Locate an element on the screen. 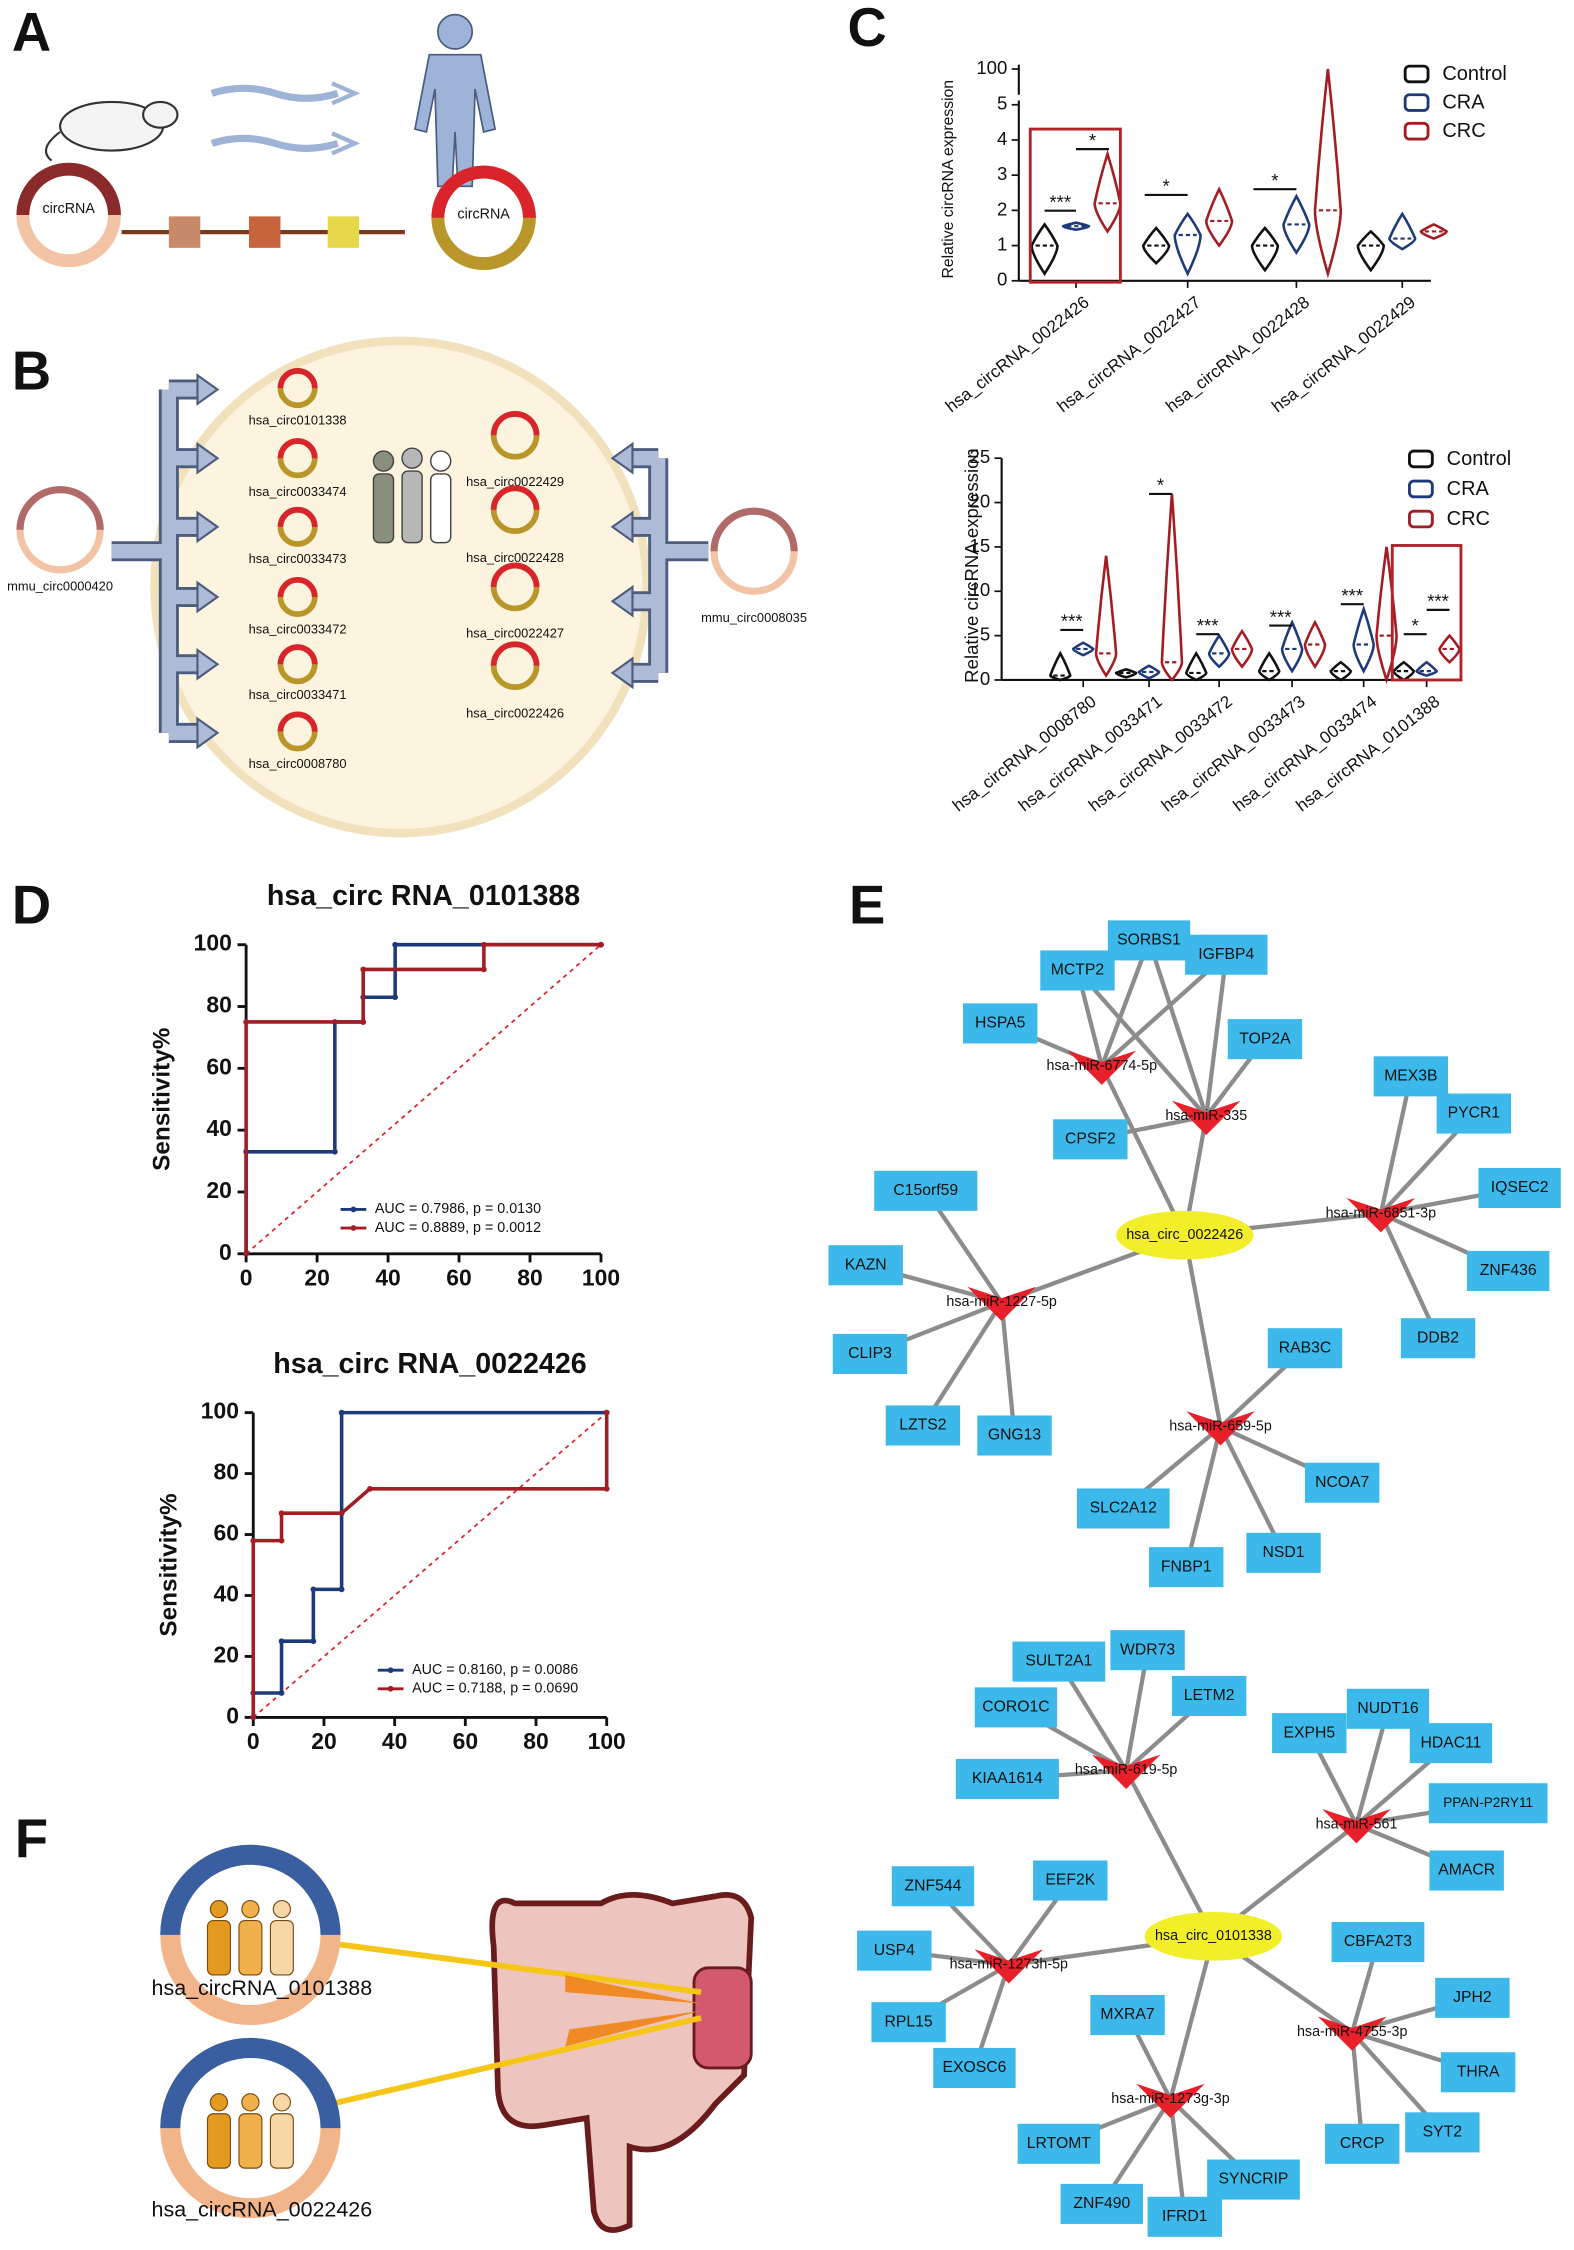 The image size is (1574, 2250). circrna-label: hsa_circ0033471 is located at coordinates (298, 694).